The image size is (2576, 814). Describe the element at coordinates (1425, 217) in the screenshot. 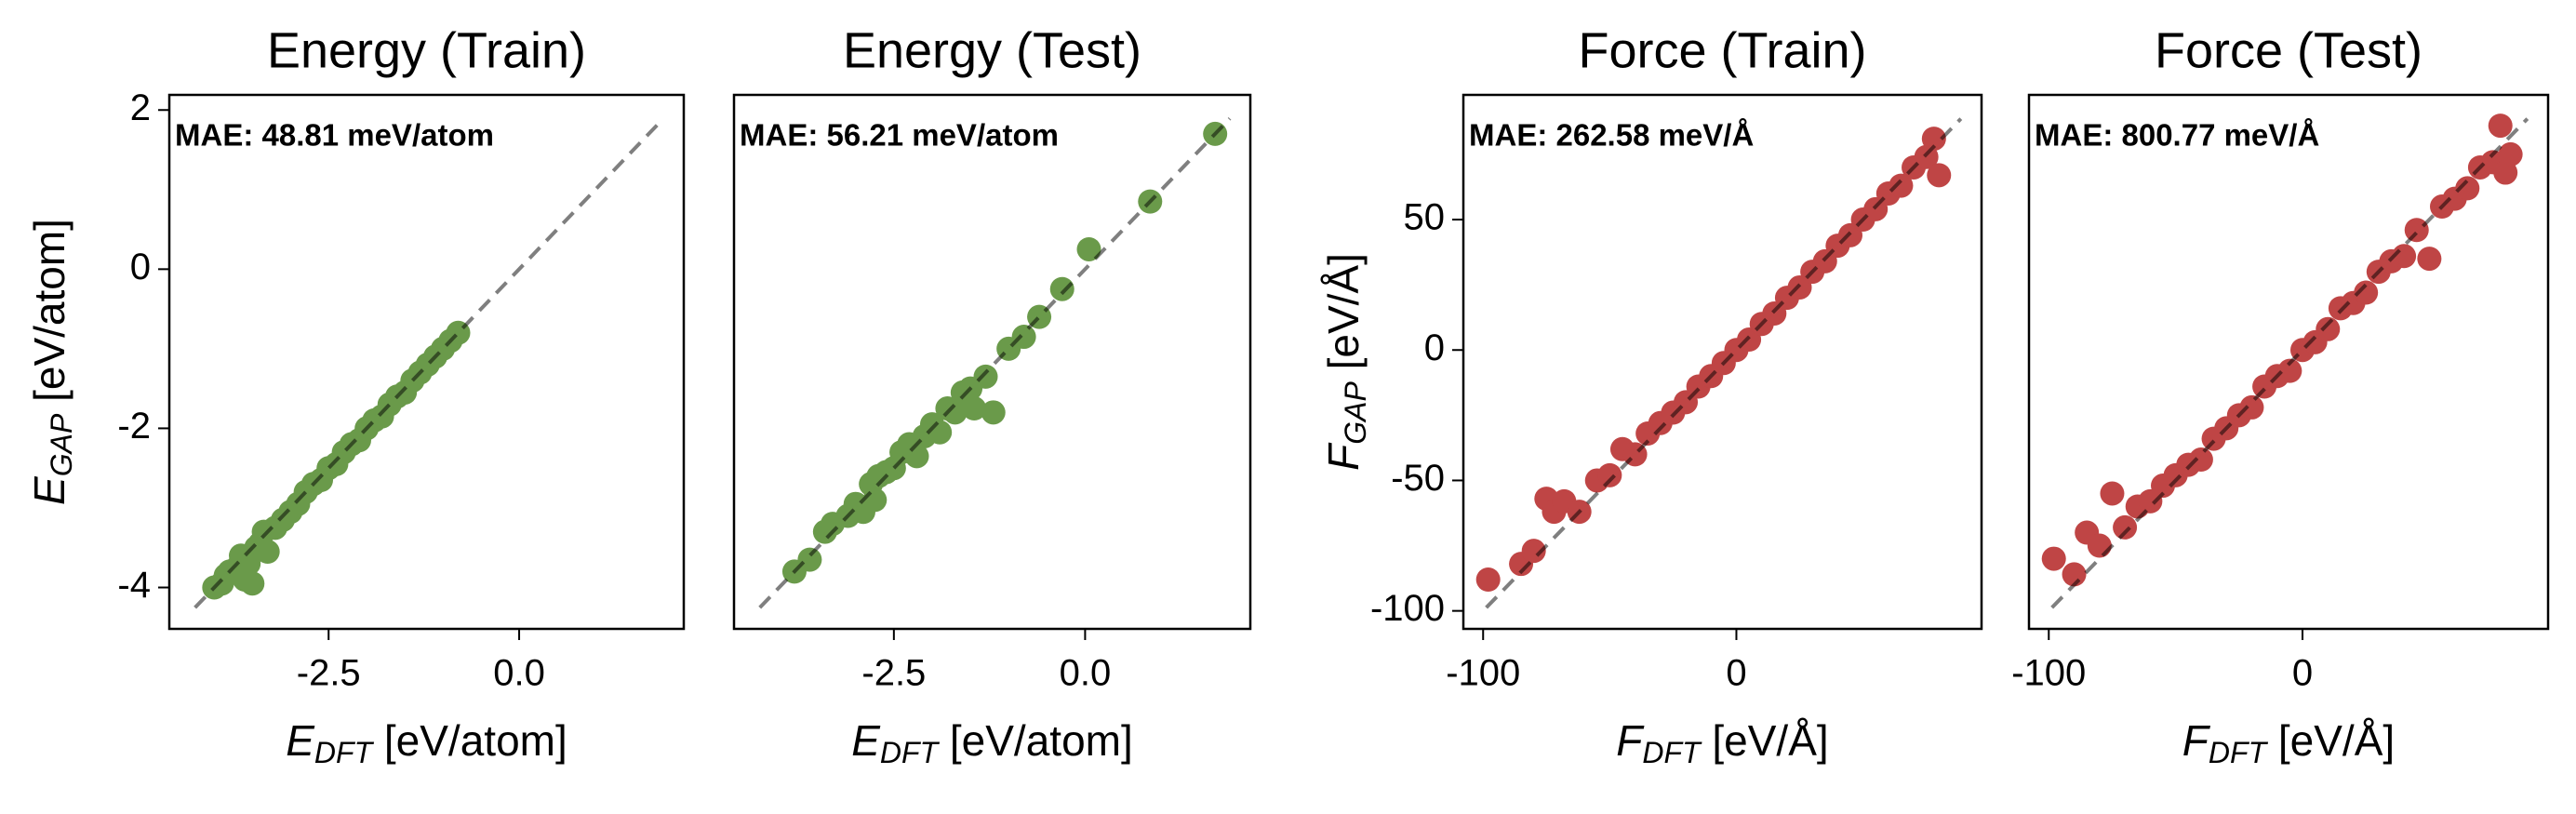

I see `y-tick-label: 50` at that location.